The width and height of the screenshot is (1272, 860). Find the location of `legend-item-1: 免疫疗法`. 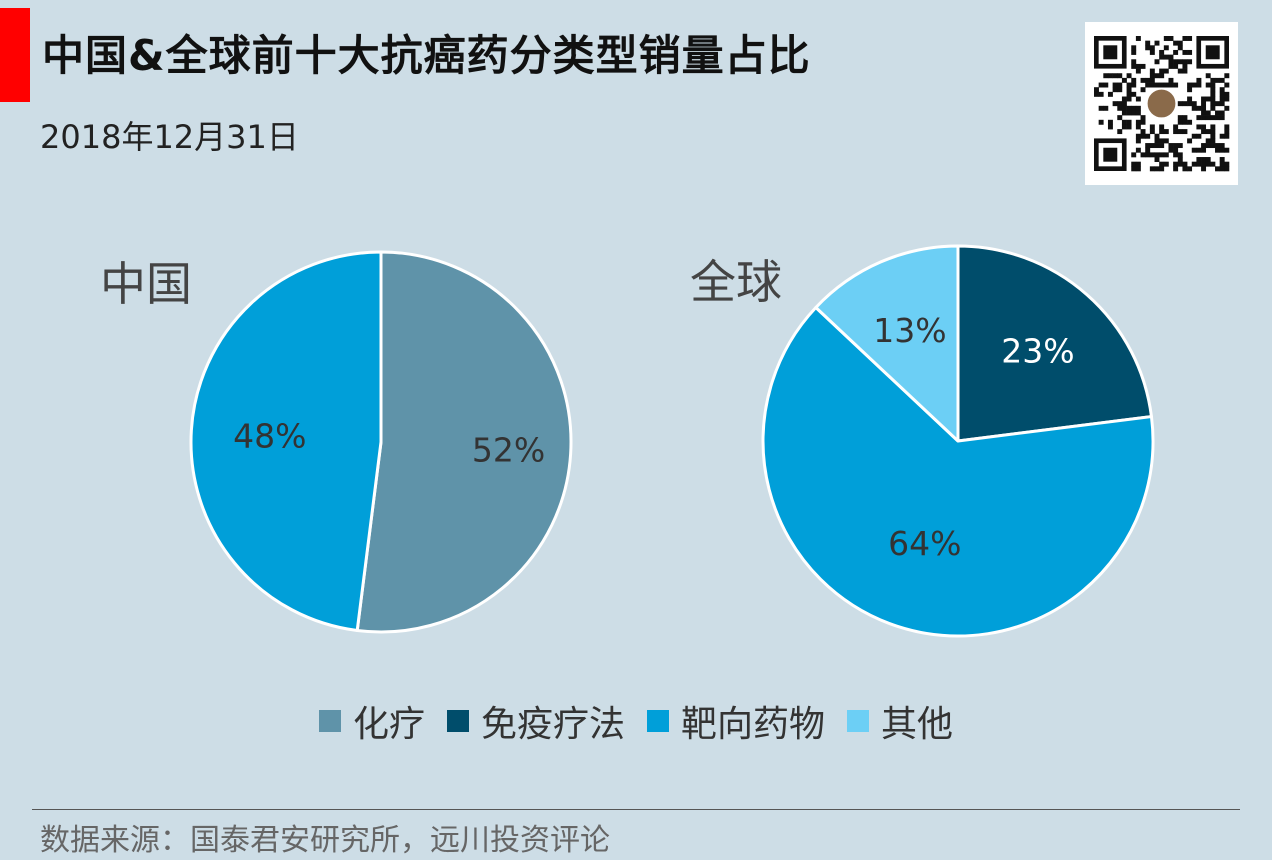

legend-item-1: 免疫疗法 is located at coordinates (535, 721).